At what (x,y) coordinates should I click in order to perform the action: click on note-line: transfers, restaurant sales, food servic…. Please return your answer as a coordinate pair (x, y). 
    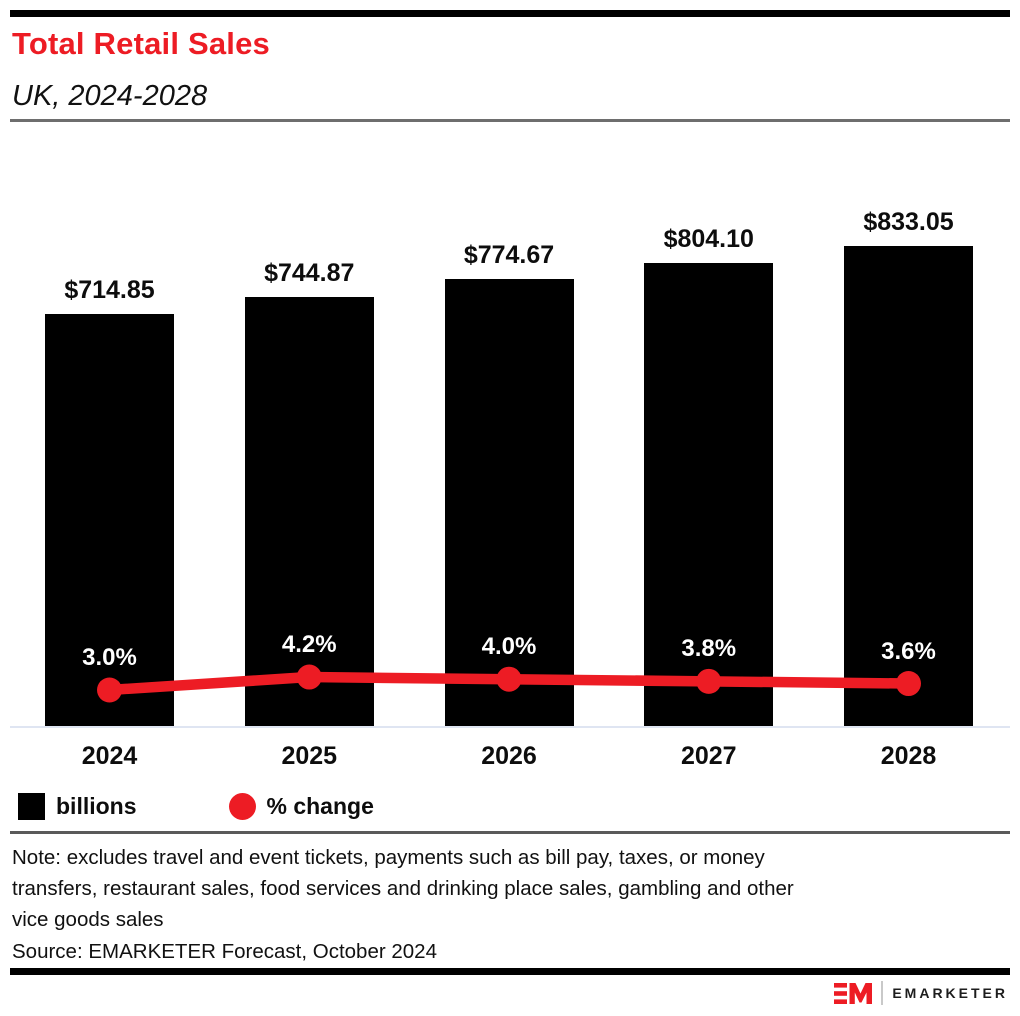
    Looking at the image, I should click on (403, 888).